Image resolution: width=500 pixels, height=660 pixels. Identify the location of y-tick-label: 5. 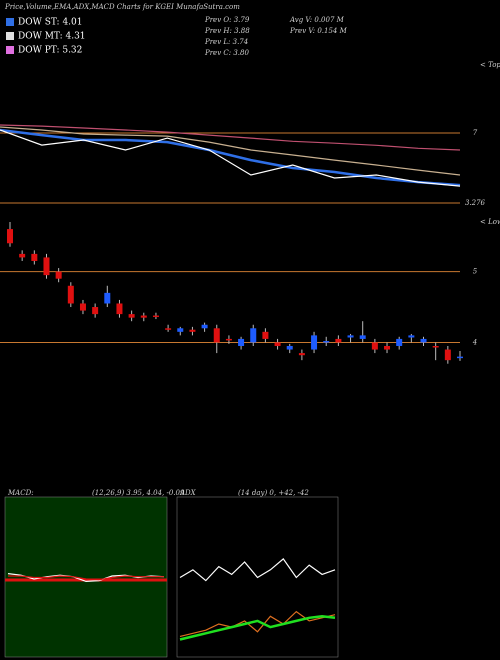
(475, 272).